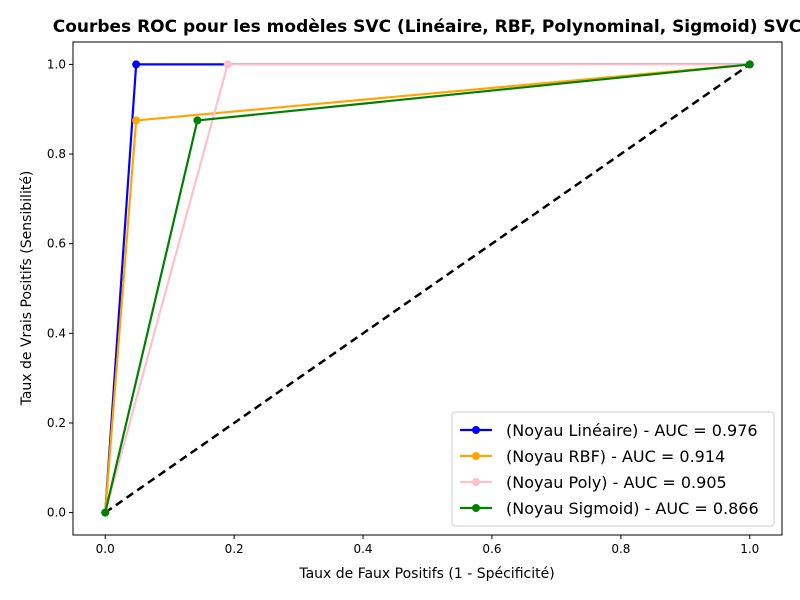 The image size is (800, 600). I want to click on series-3-point, so click(227, 64).